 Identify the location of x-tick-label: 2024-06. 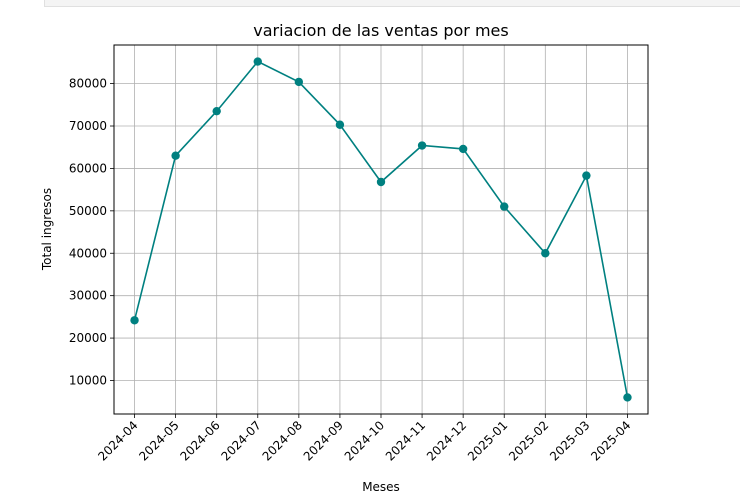
(199, 440).